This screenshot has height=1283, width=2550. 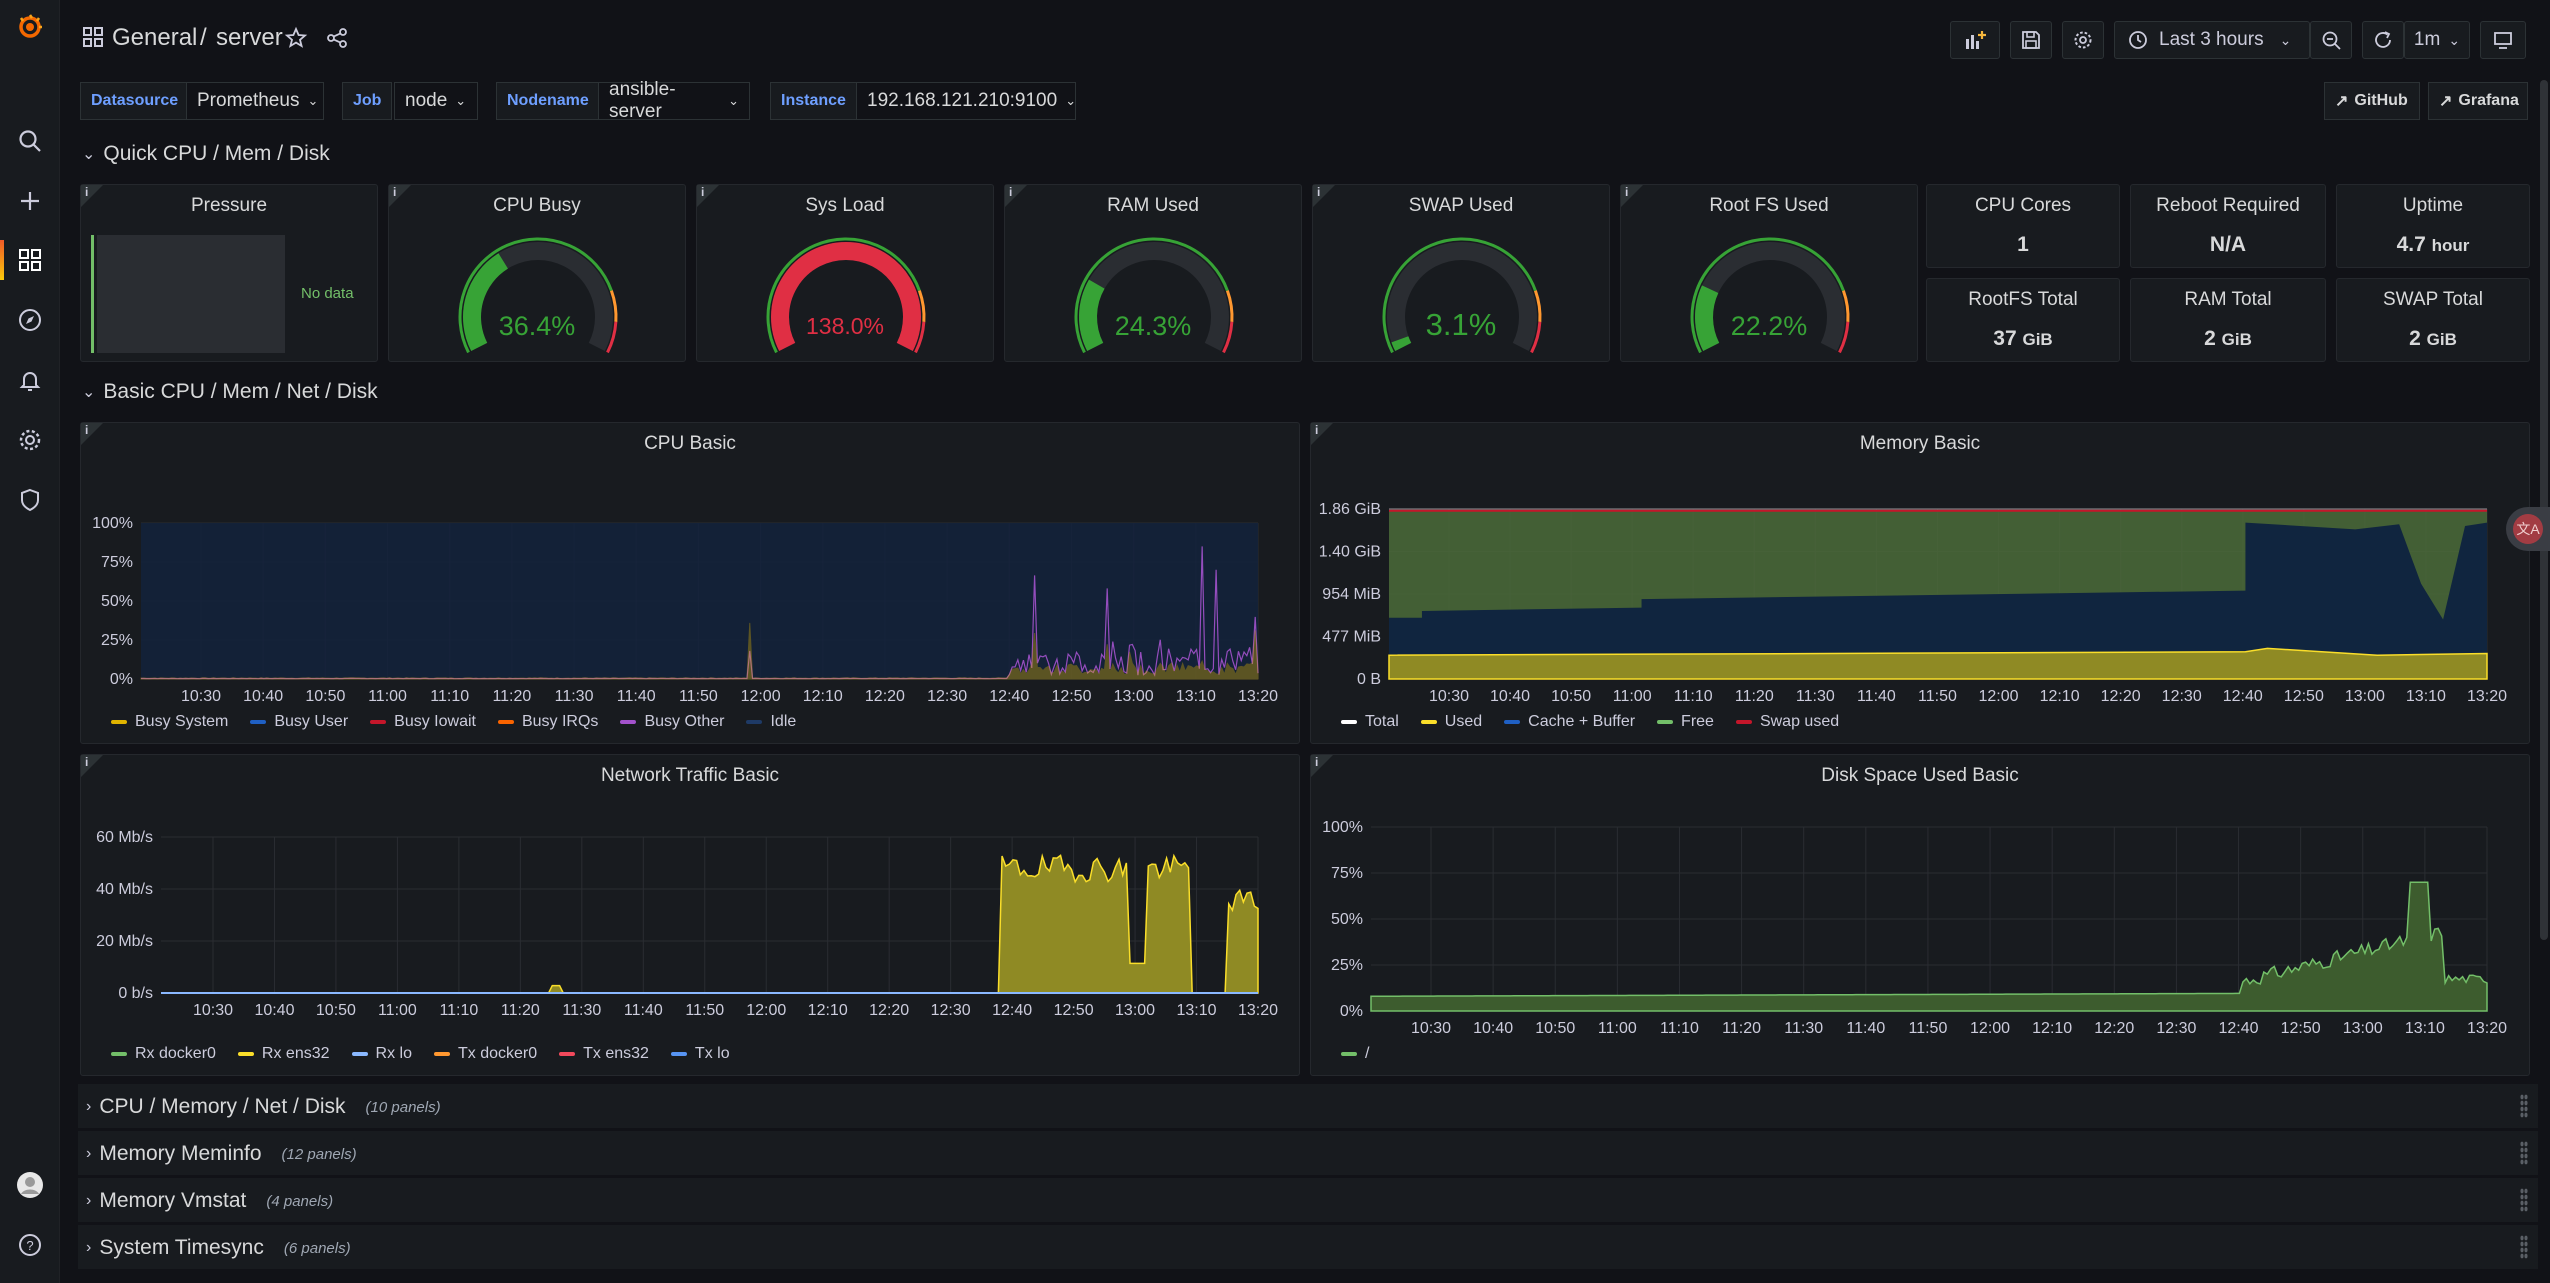 I want to click on panel-swap-used: i SWAP Used 3.1%, so click(x=1461, y=273).